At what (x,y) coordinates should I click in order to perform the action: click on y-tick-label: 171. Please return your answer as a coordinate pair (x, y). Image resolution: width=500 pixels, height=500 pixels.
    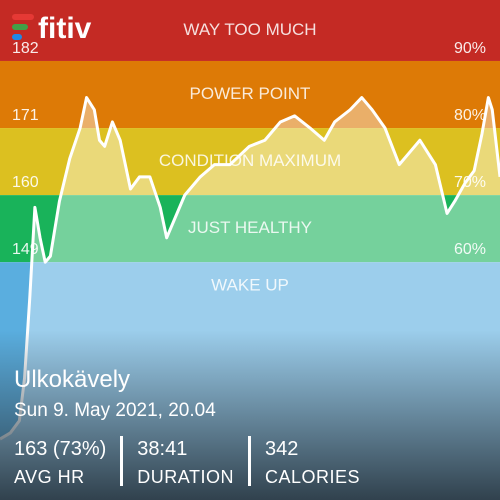
    Looking at the image, I should click on (25, 115).